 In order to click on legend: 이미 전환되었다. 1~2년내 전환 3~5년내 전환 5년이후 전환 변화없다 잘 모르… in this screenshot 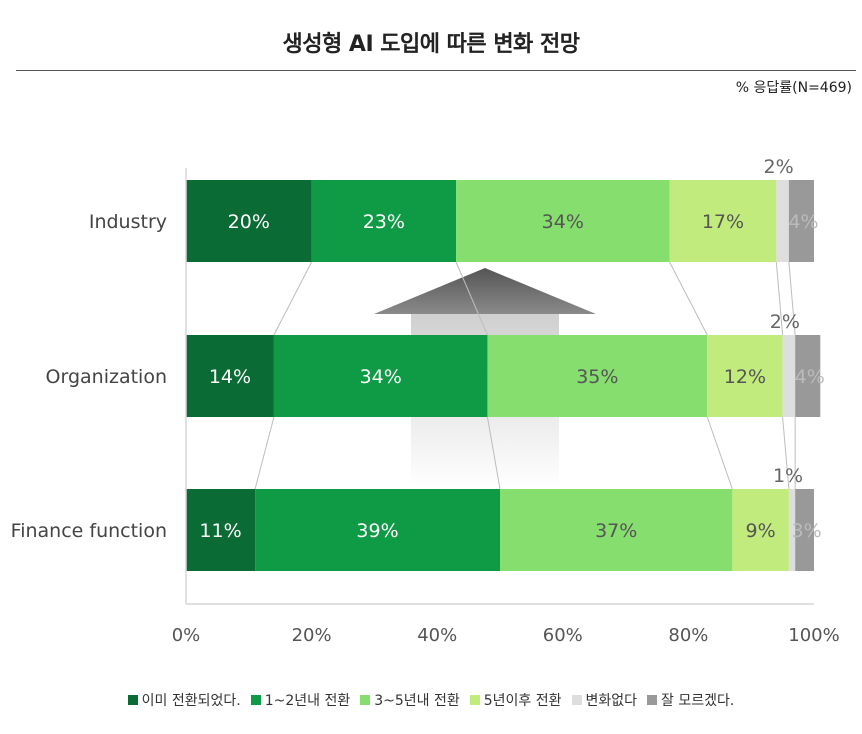, I will do `click(431, 700)`.